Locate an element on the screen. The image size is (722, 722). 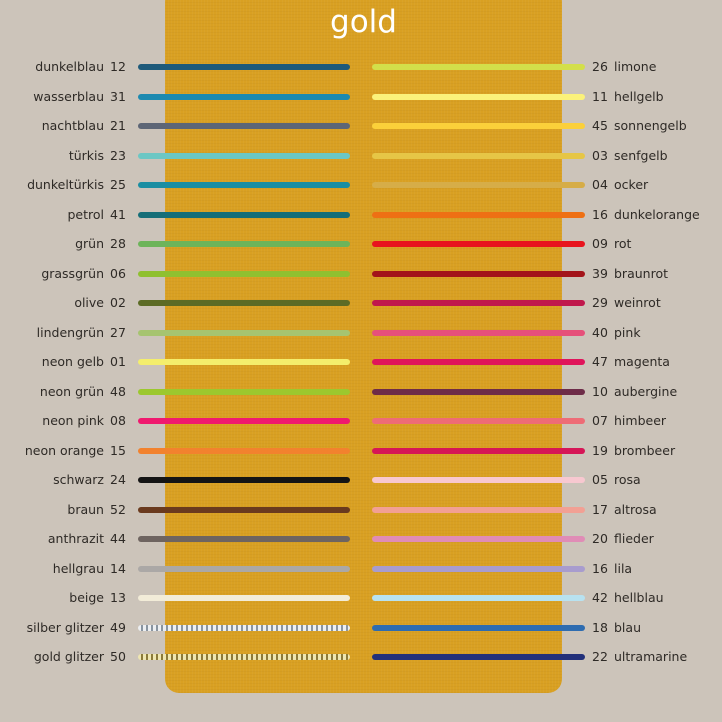
left-color-row: olive 02 is located at coordinates (176, 303).